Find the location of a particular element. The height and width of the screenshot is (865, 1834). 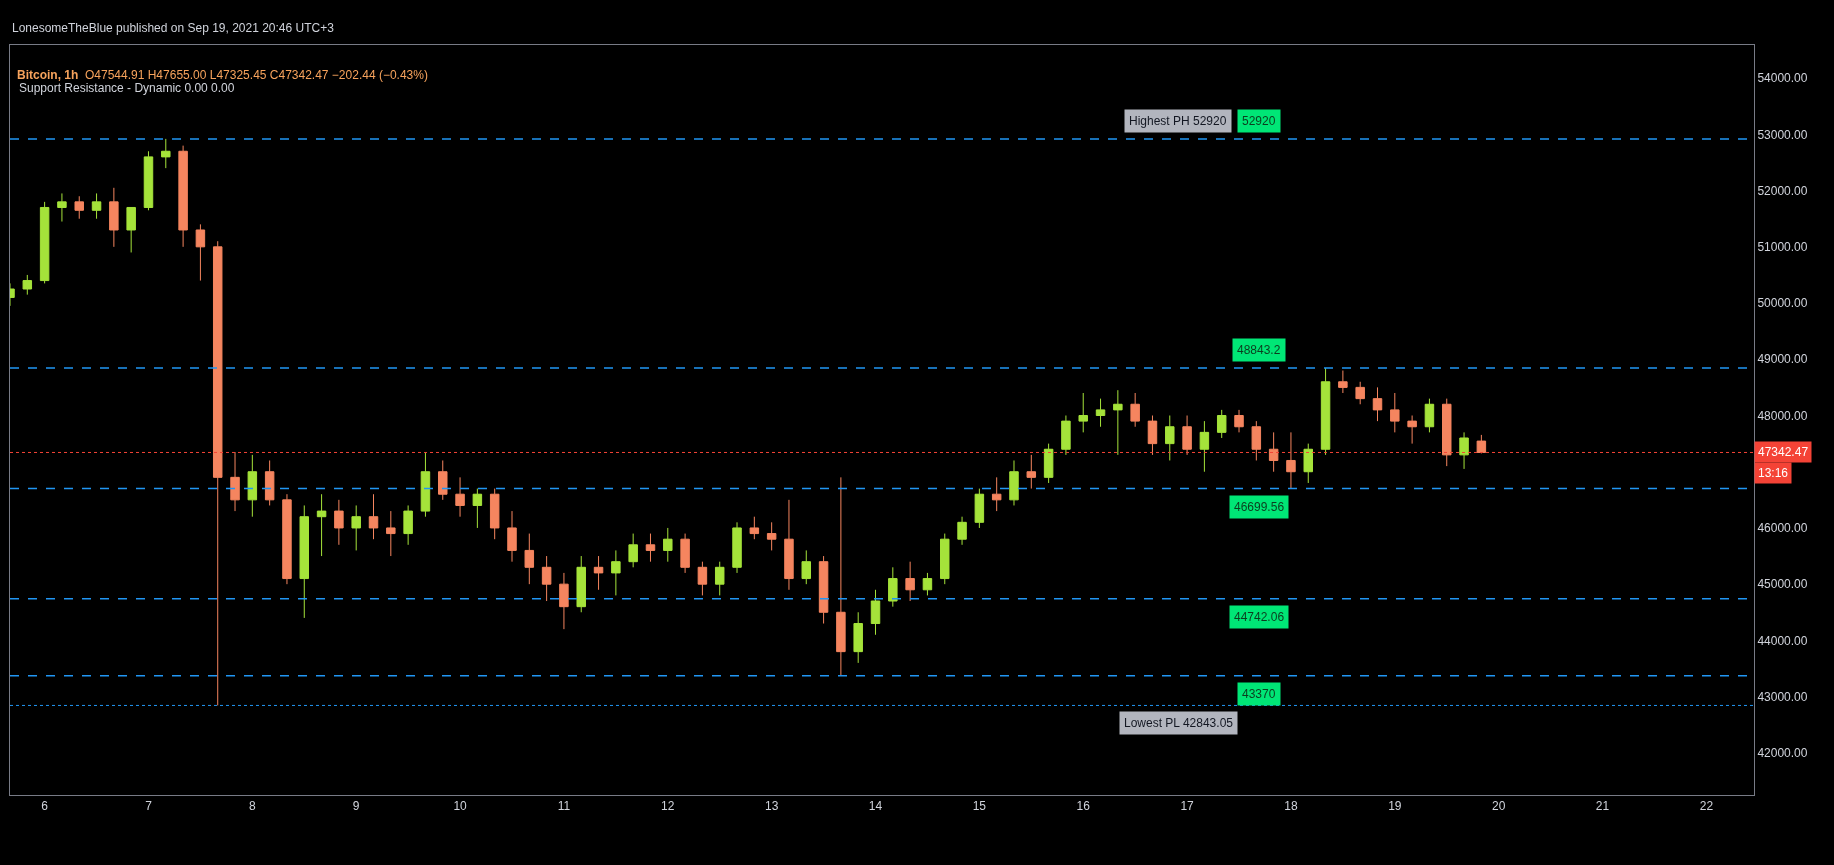

y-tick-label: 49000.00 is located at coordinates (1782, 359).